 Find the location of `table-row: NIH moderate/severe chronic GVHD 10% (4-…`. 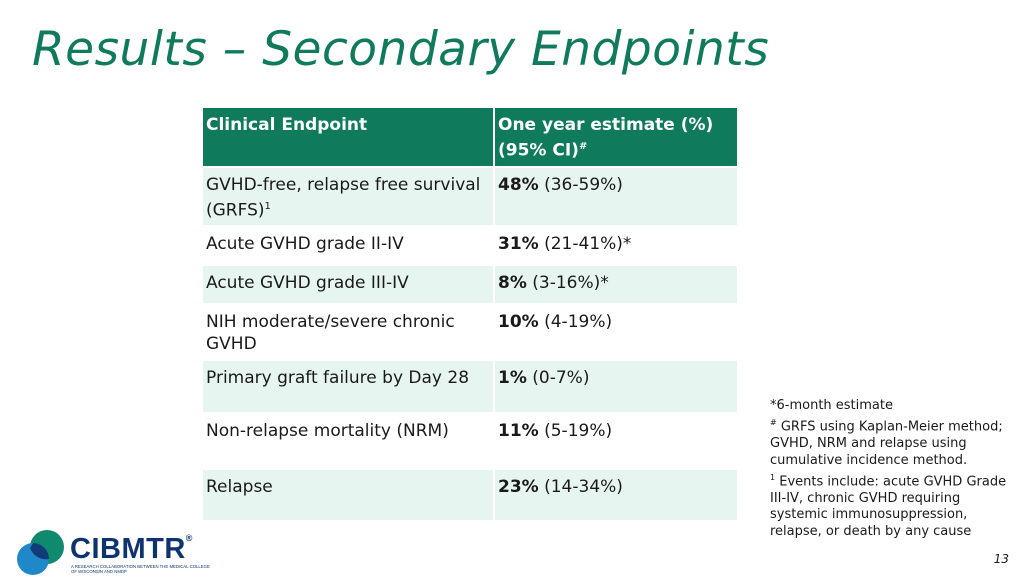

table-row: NIH moderate/severe chronic GVHD 10% (4-… is located at coordinates (470, 333).